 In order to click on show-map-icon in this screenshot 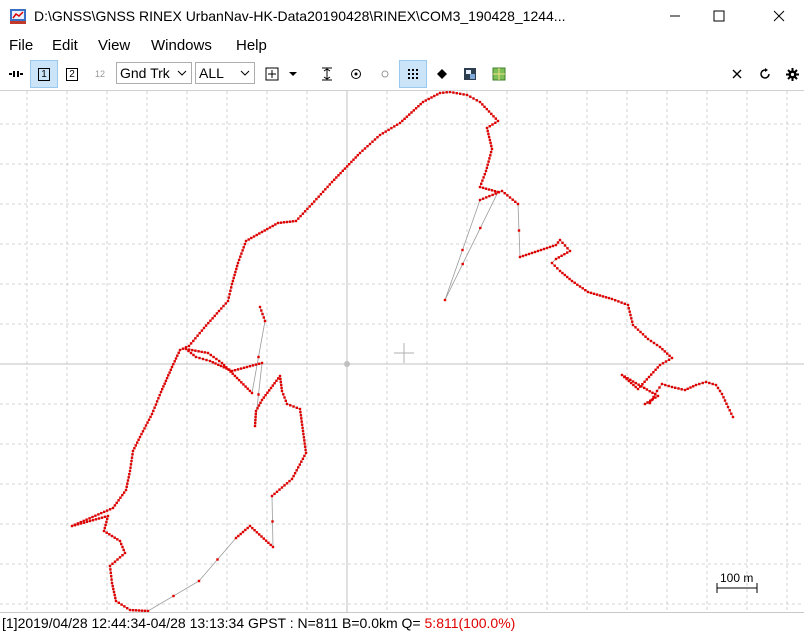, I will do `click(499, 74)`.